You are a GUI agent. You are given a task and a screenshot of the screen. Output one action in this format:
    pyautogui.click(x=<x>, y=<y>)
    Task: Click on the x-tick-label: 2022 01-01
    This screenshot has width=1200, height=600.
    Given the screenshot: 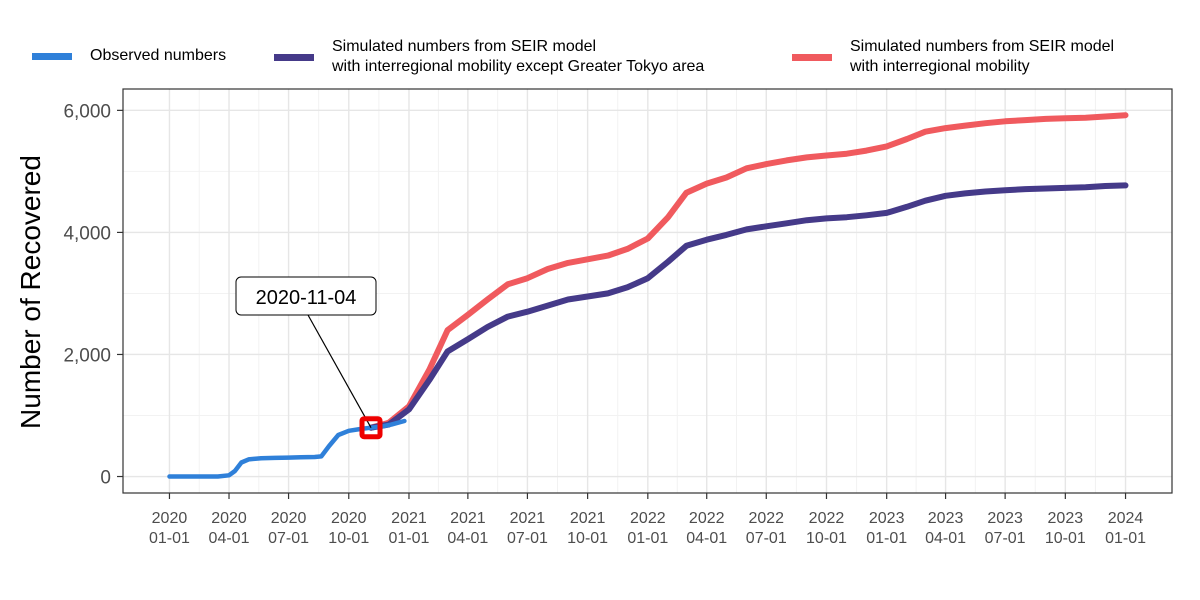 What is the action you would take?
    pyautogui.click(x=647, y=528)
    